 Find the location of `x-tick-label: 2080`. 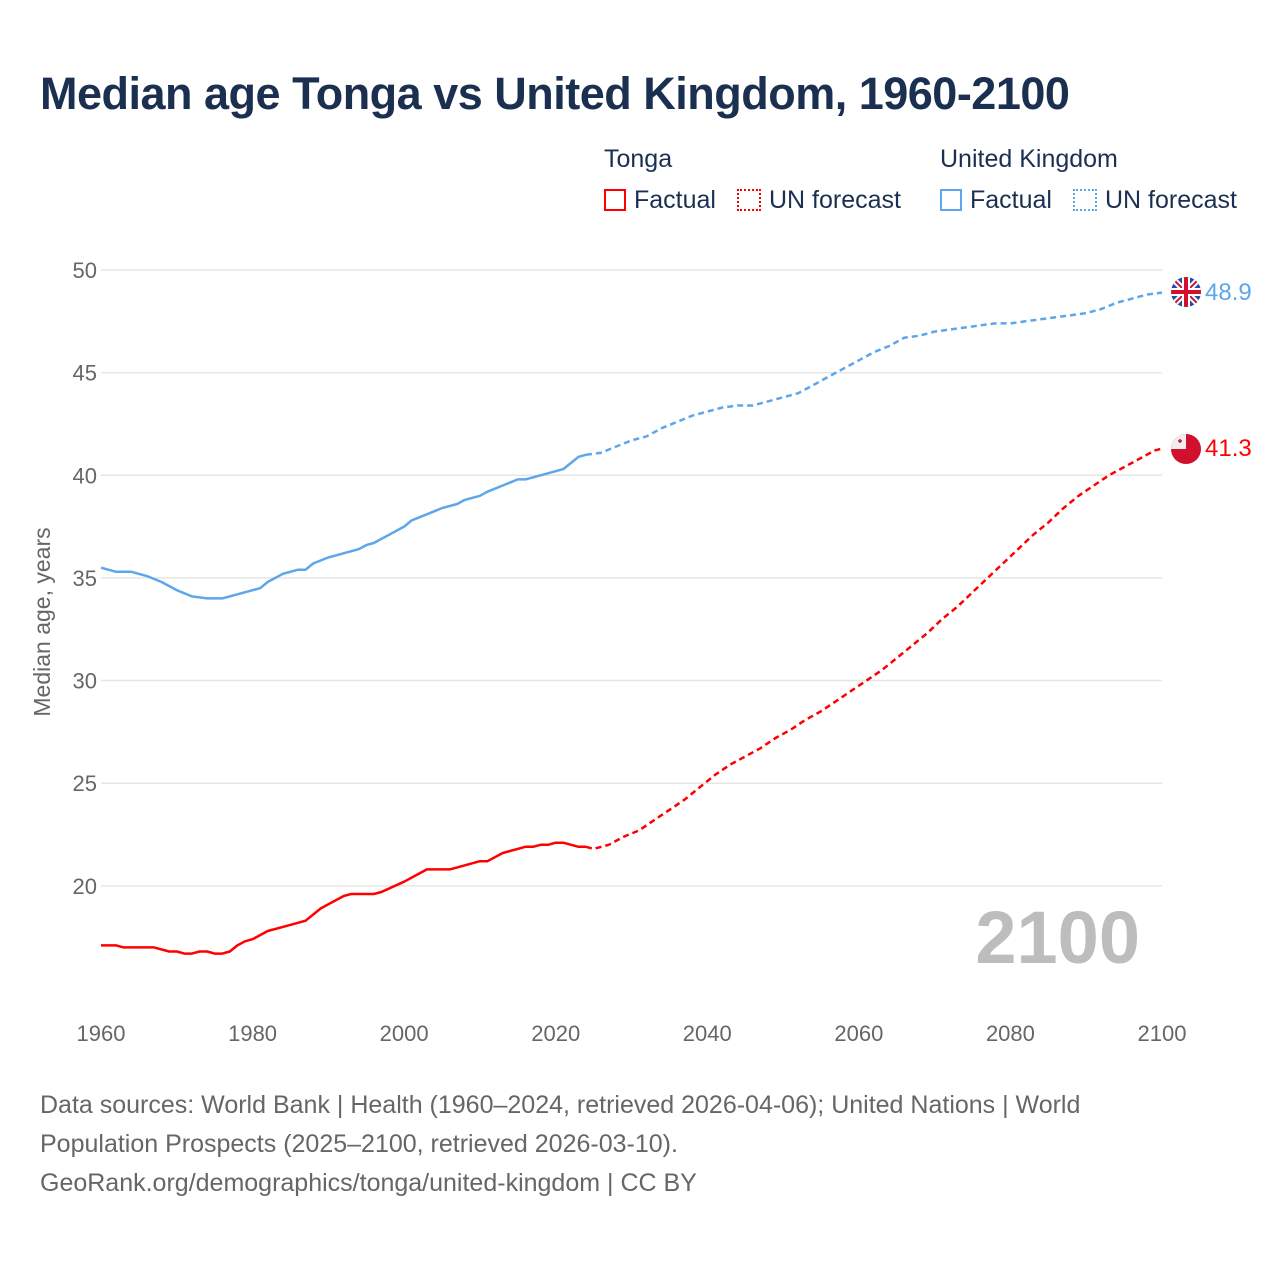

x-tick-label: 2080 is located at coordinates (1010, 1033).